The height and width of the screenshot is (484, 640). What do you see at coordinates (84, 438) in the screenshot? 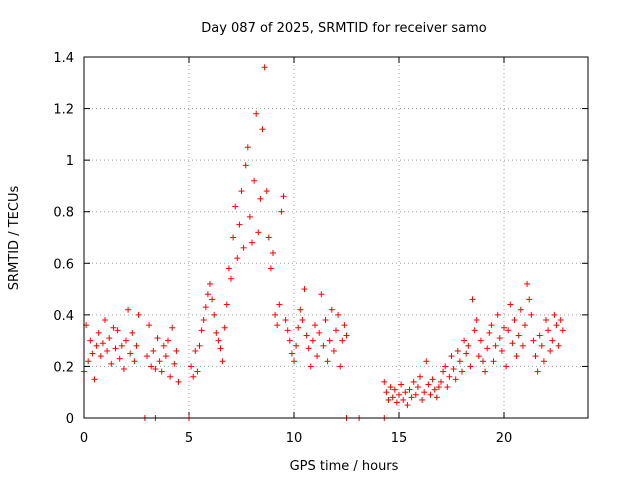
I see `x-tick-label: 0` at bounding box center [84, 438].